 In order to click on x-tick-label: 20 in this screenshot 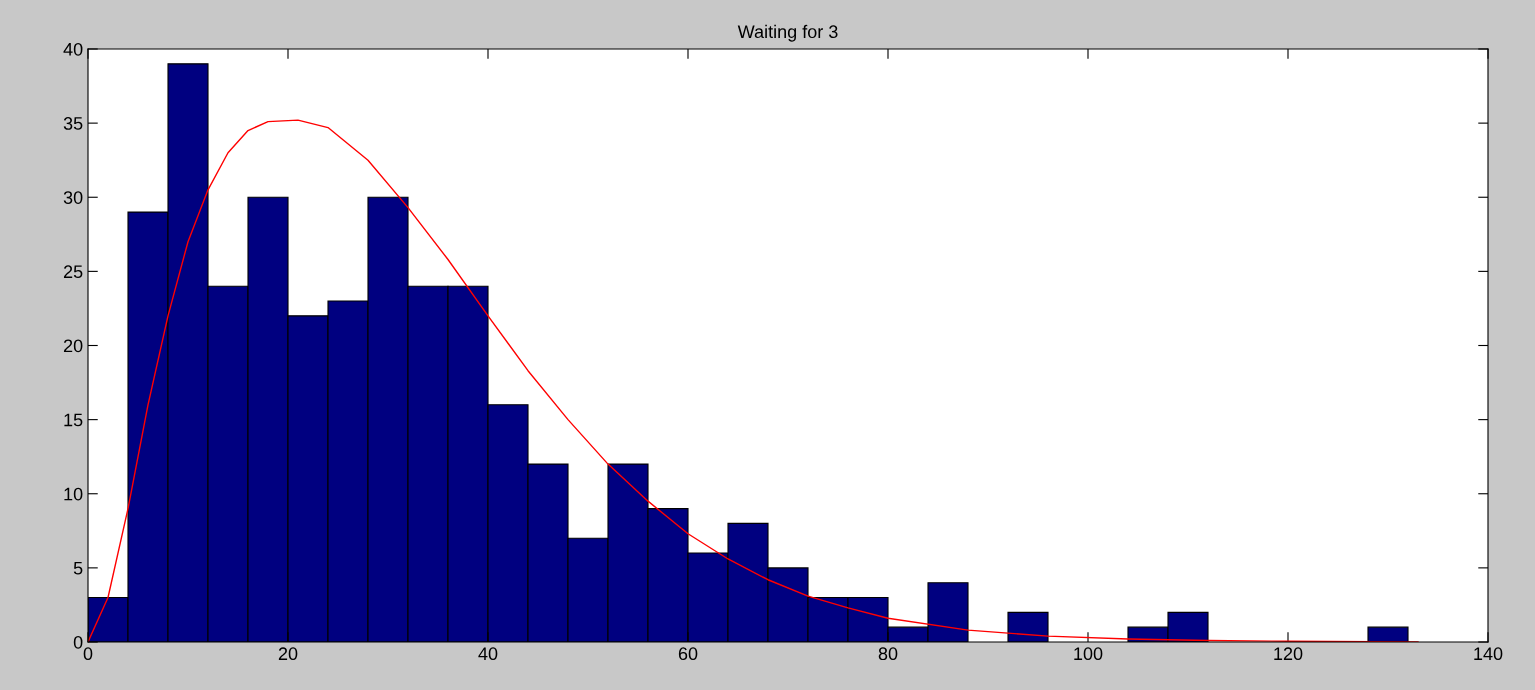, I will do `click(288, 654)`.